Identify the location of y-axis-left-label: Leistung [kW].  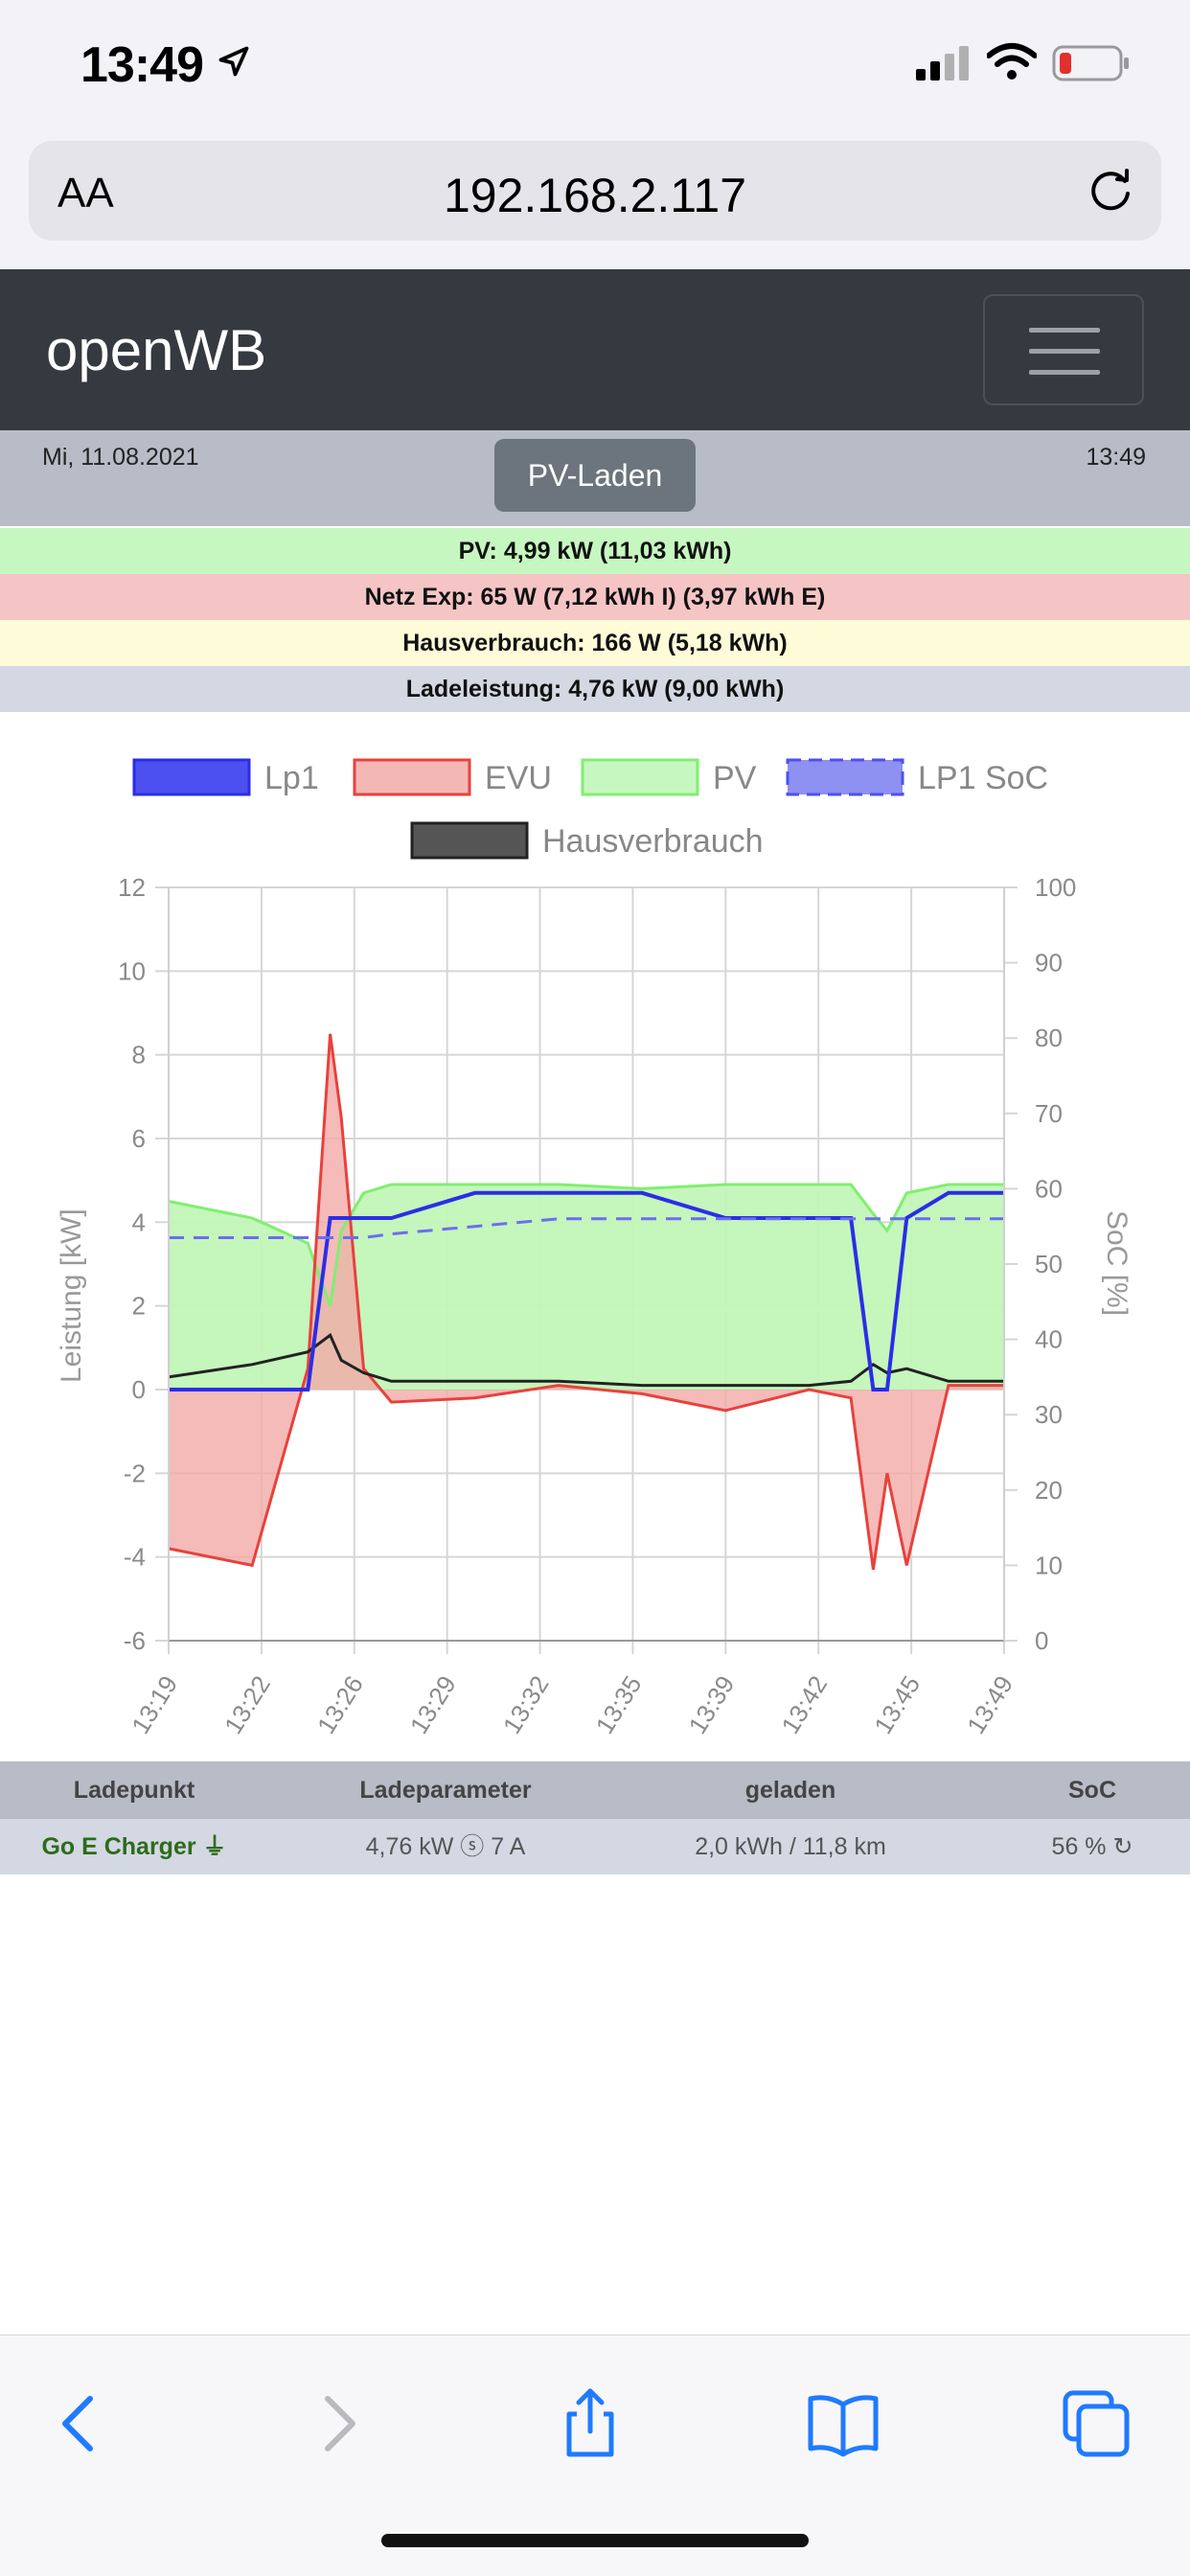
(72, 1295).